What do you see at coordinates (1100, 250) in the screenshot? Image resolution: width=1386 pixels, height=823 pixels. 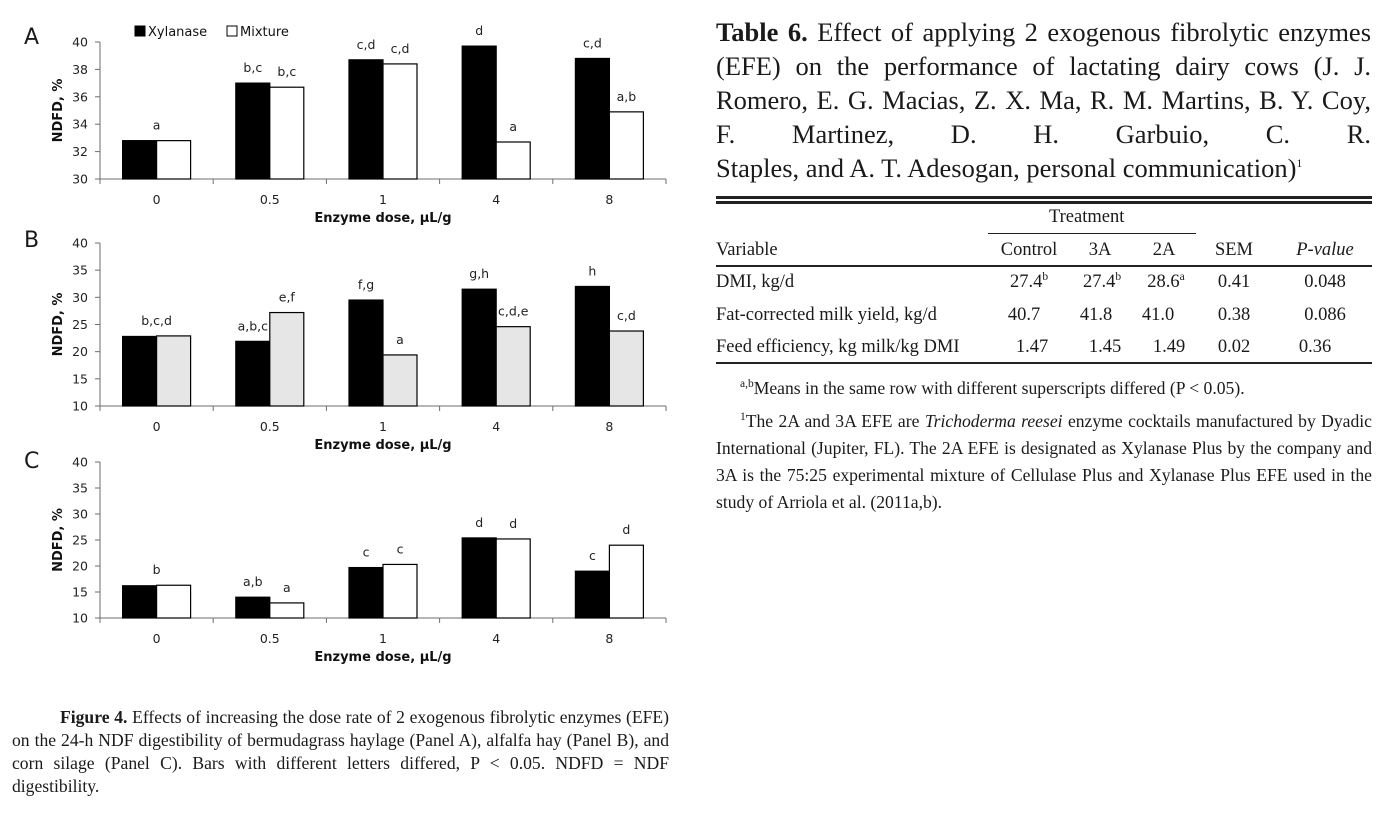 I see `col-header-3a: 3A` at bounding box center [1100, 250].